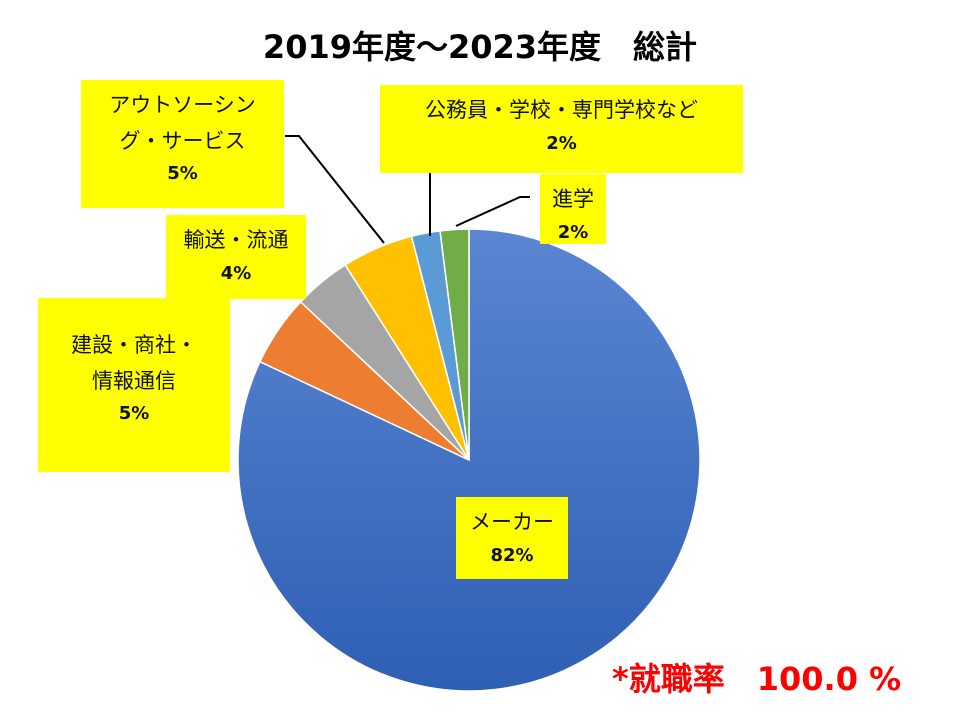  What do you see at coordinates (512, 522) in the screenshot?
I see `slice-category-label: メーカー` at bounding box center [512, 522].